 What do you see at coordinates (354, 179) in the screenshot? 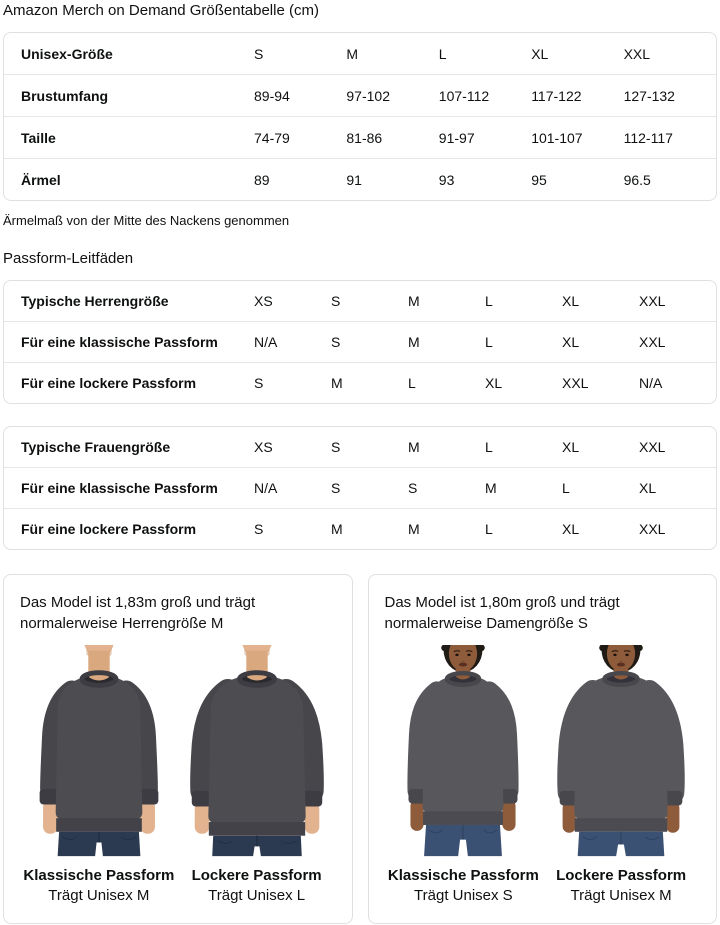
I see `cell-value: 91` at bounding box center [354, 179].